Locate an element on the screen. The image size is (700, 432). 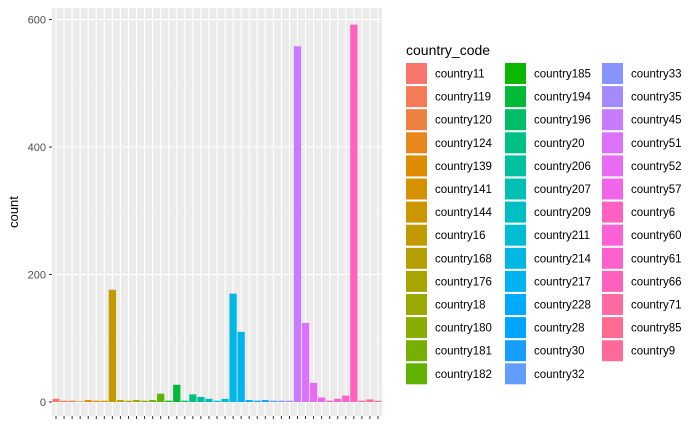
bar-country11 is located at coordinates (56, 400).